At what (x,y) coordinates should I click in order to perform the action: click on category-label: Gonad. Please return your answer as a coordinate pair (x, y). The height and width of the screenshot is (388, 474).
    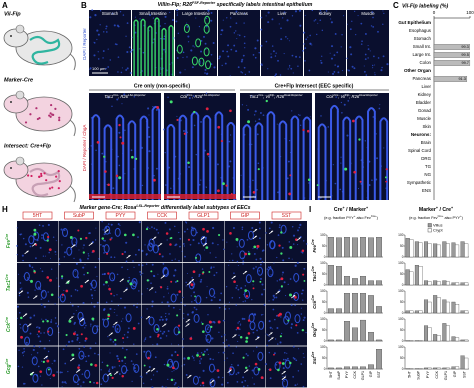
    Looking at the image, I should click on (425, 110).